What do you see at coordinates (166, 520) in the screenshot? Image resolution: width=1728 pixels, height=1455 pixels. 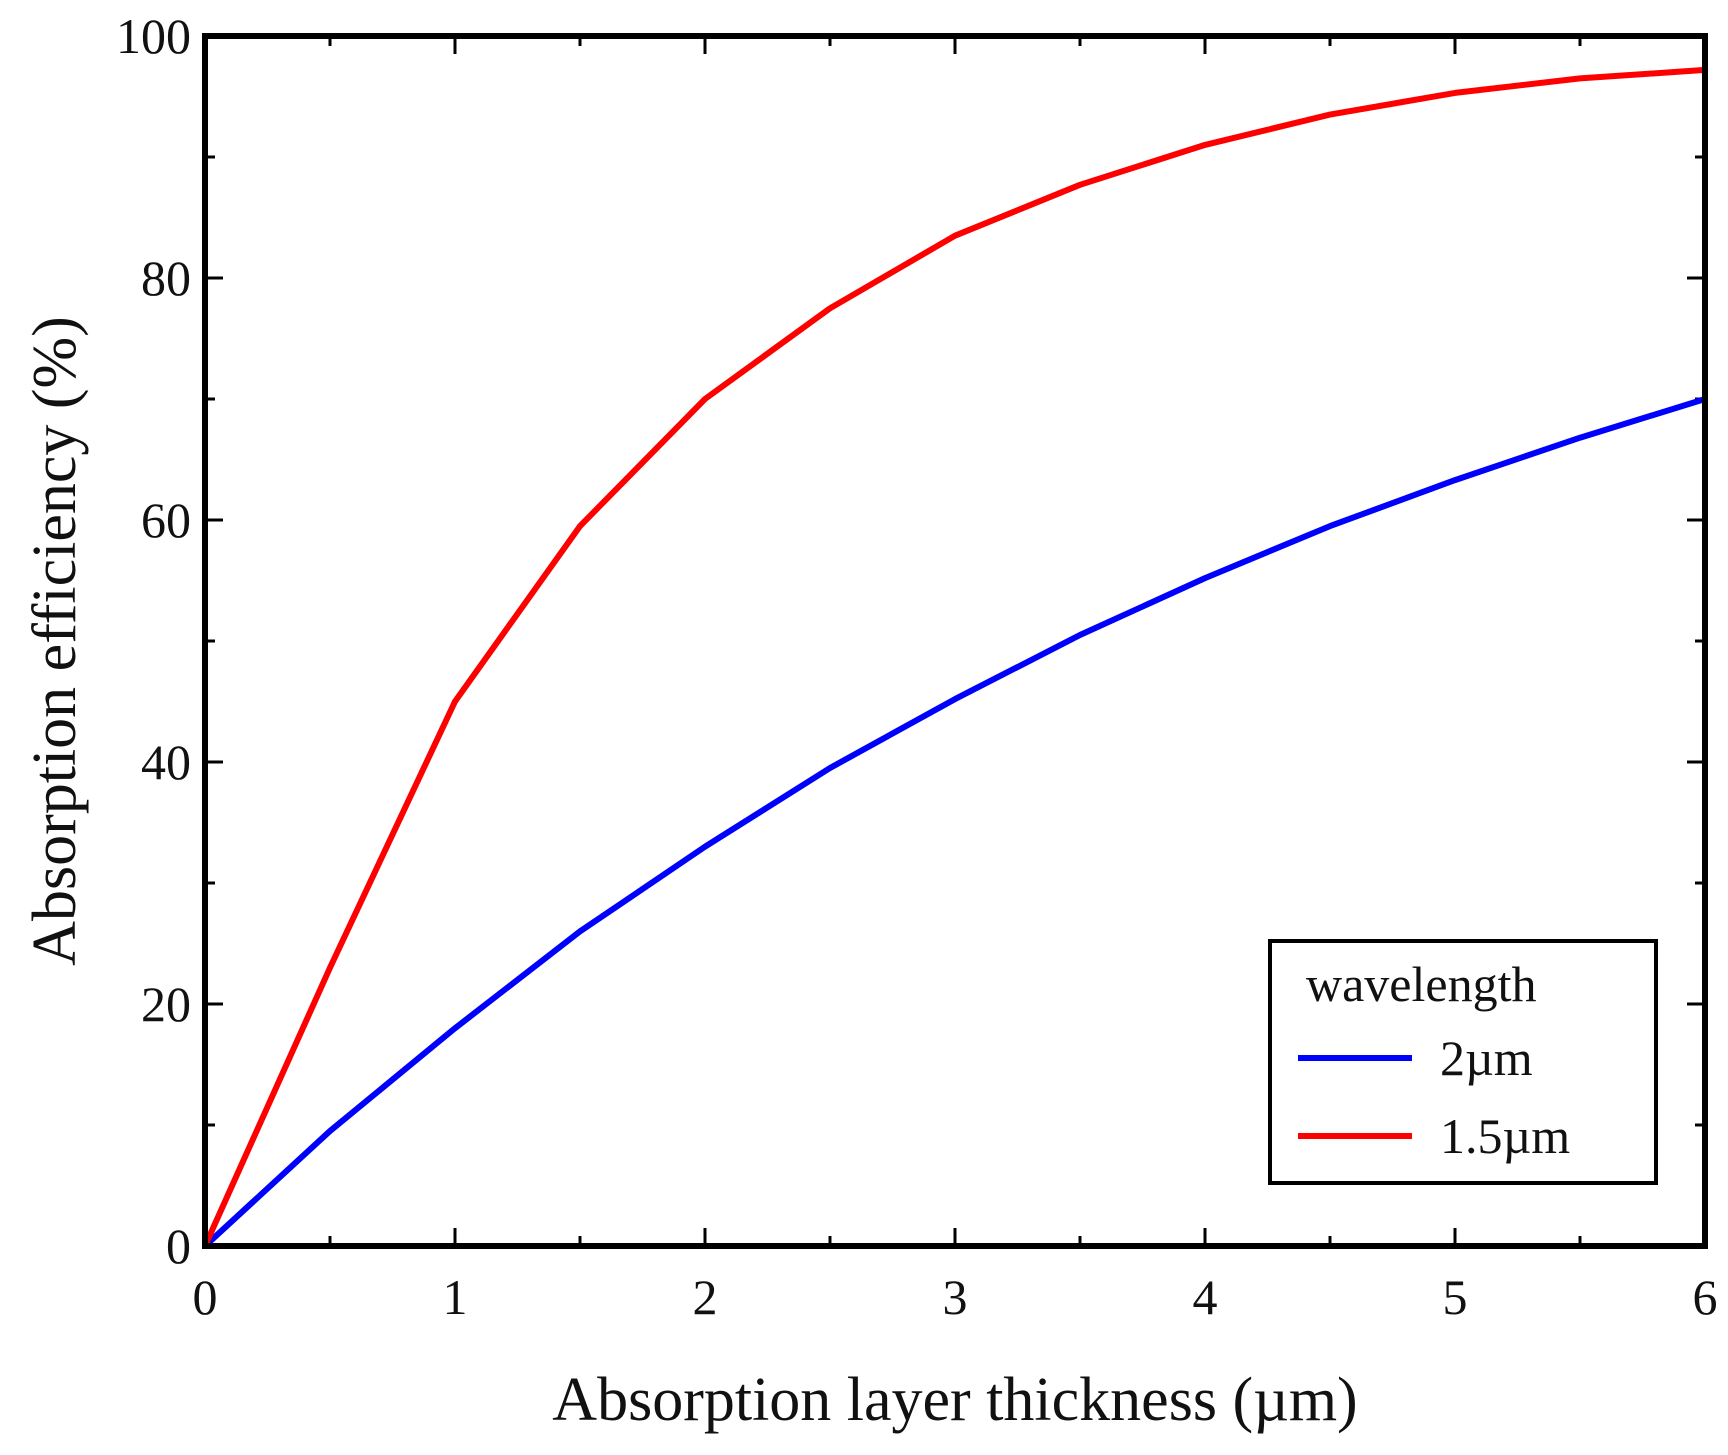 I see `y-tick-label: 60` at bounding box center [166, 520].